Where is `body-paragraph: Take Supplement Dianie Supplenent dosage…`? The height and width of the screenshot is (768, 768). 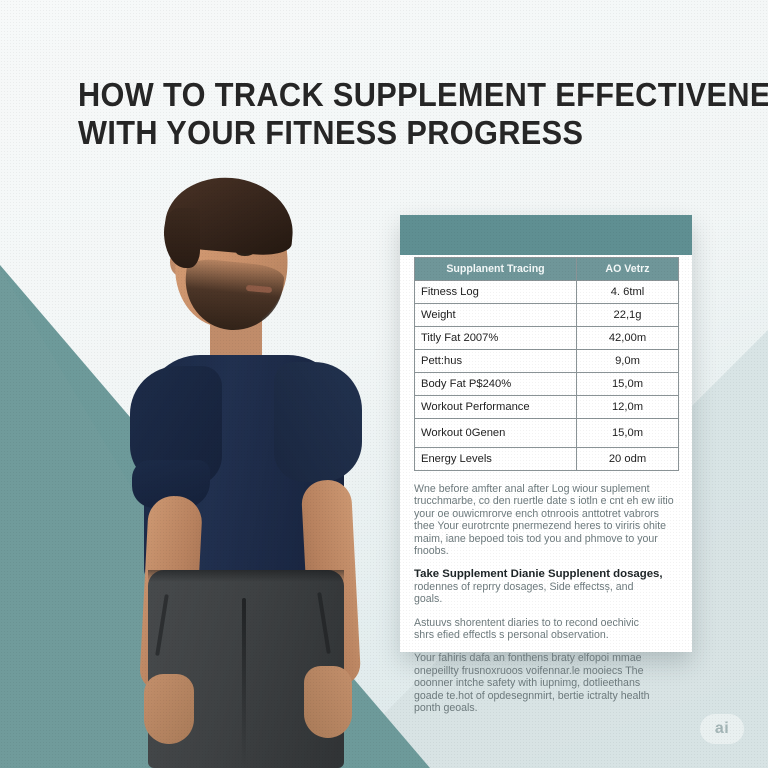 body-paragraph: Take Supplement Dianie Supplenent dosage… is located at coordinates (548, 586).